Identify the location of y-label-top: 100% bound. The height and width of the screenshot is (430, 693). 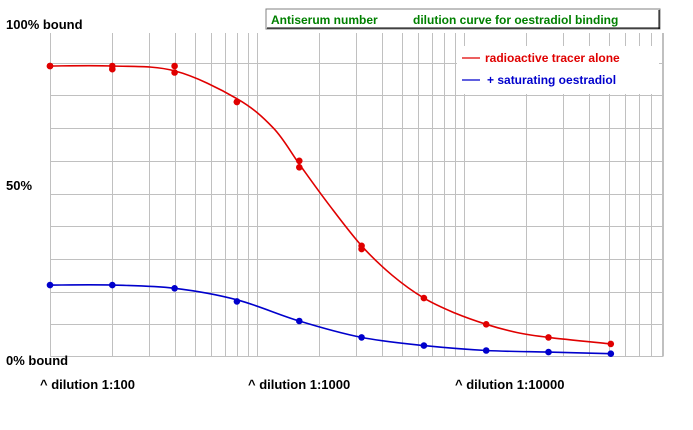
(44, 24).